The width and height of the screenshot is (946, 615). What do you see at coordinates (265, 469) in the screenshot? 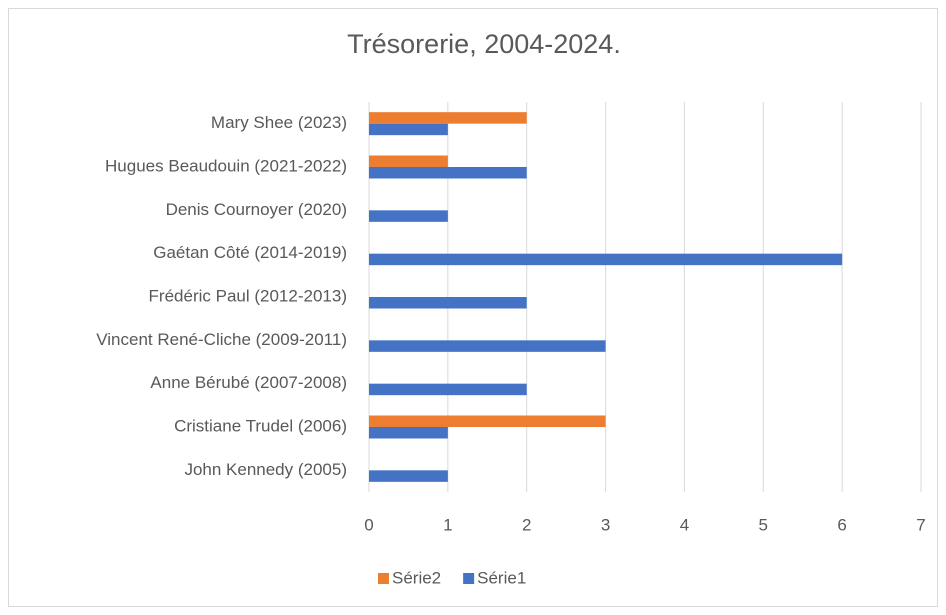
I see `y-tick-label: John Kennedy (2005)` at bounding box center [265, 469].